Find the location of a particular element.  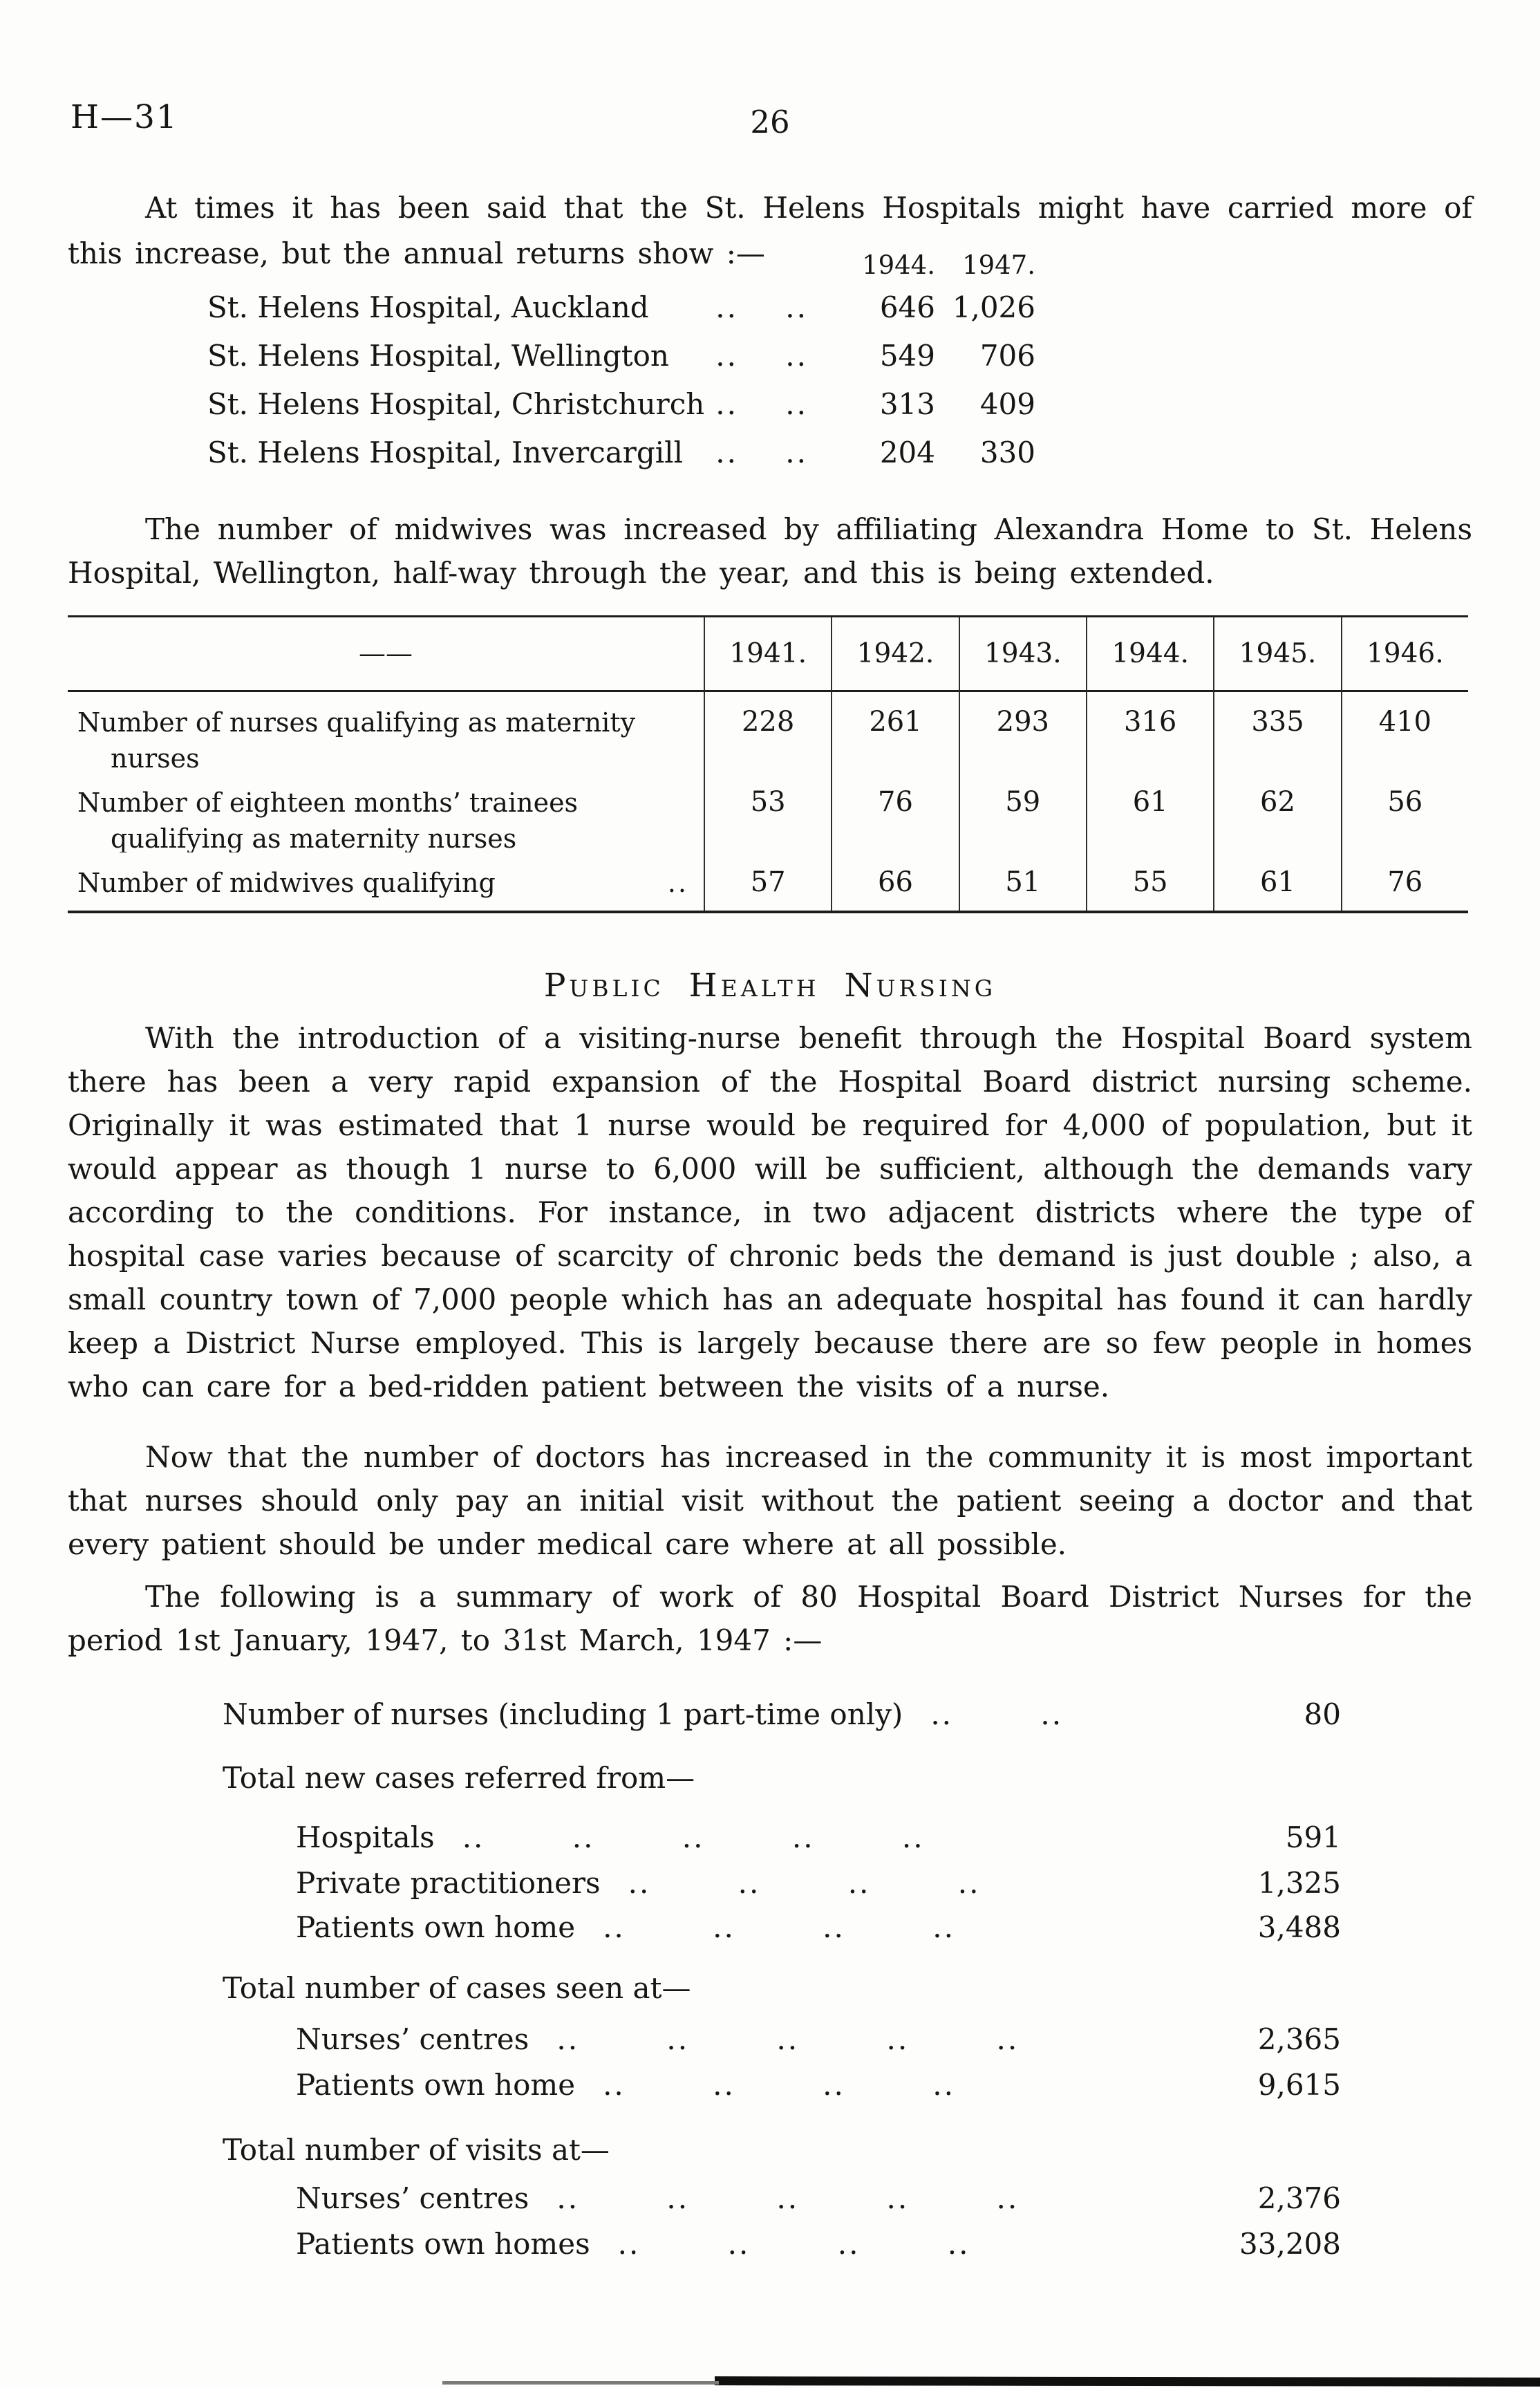

table-year-header: 1944. is located at coordinates (1149, 654).